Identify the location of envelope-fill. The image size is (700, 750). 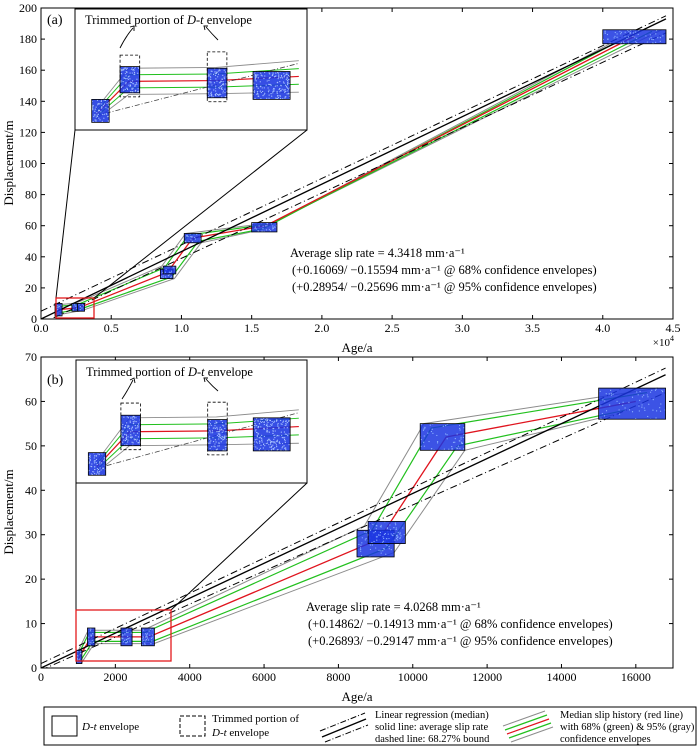
(169, 270).